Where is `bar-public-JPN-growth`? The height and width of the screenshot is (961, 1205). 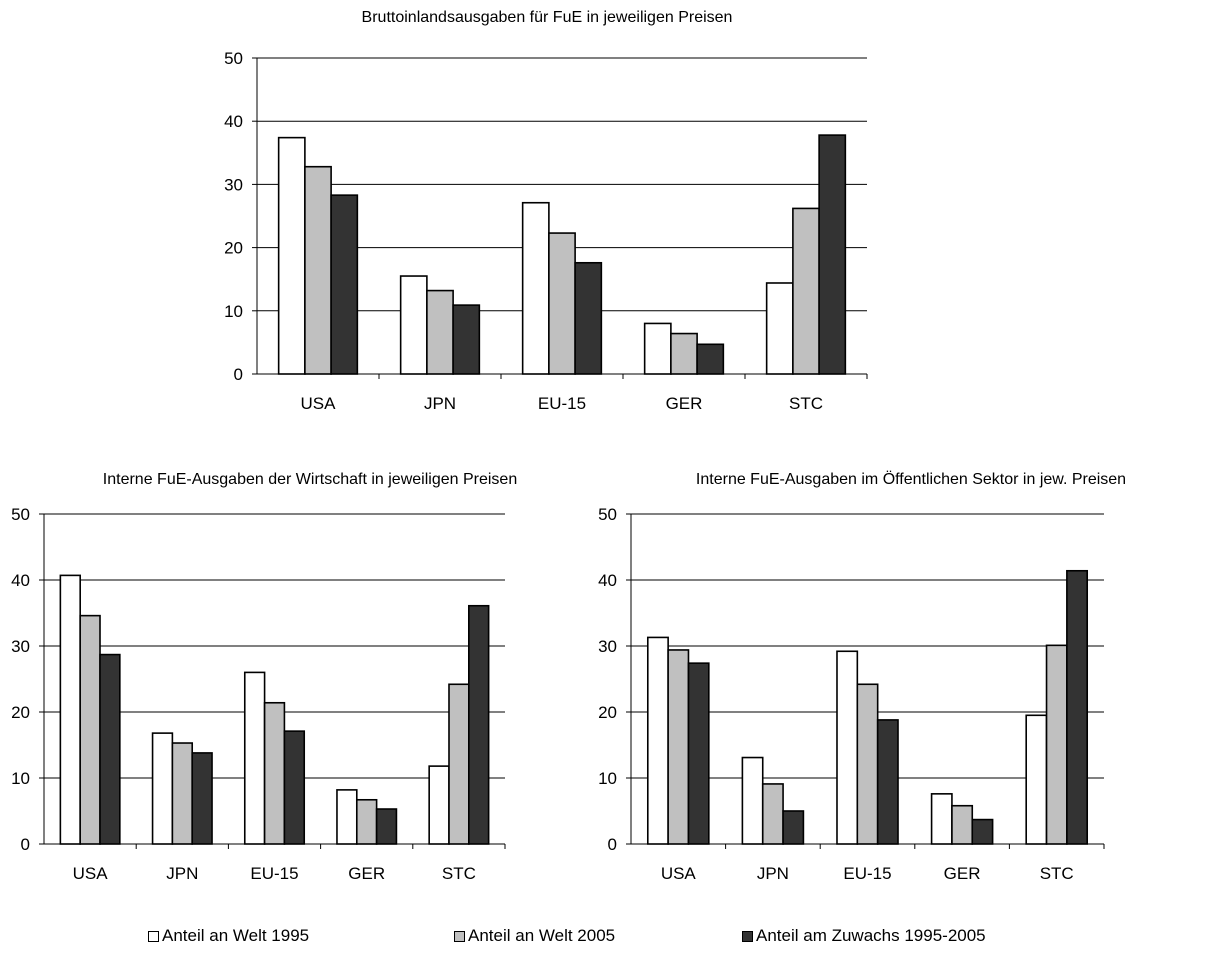 bar-public-JPN-growth is located at coordinates (793, 827).